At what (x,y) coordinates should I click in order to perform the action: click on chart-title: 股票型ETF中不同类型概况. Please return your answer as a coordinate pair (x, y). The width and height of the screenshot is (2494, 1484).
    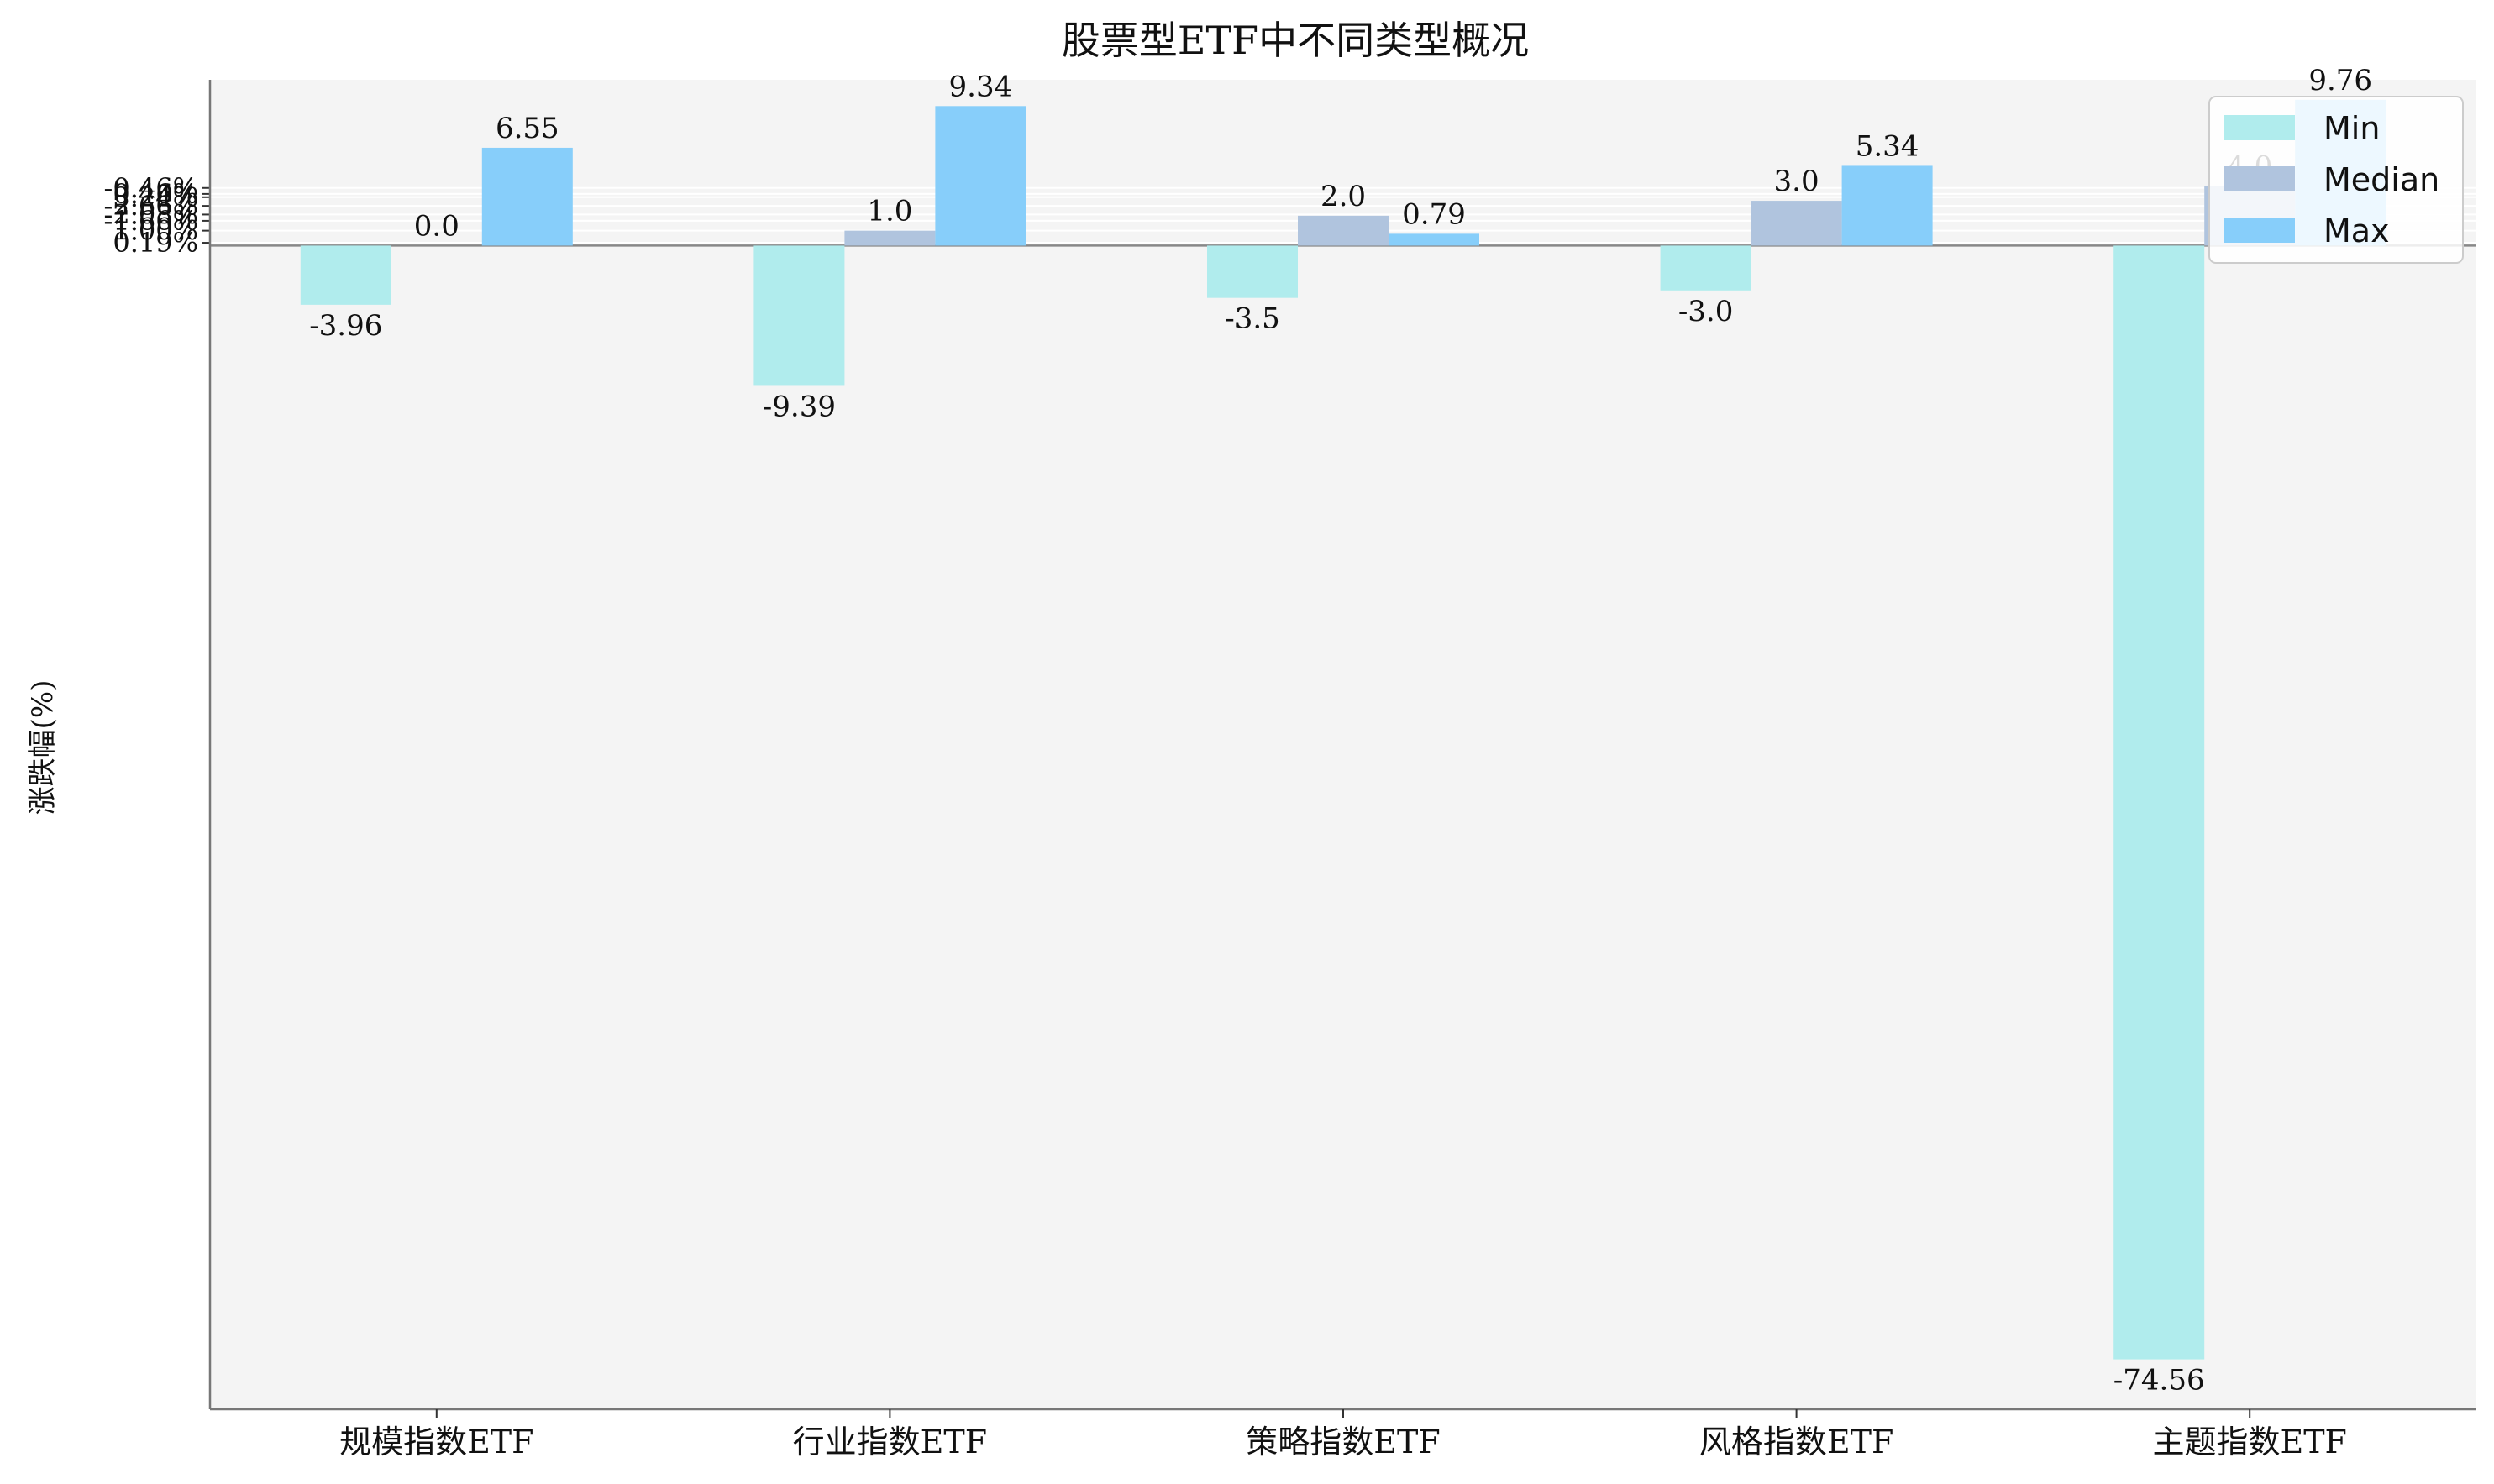
    Looking at the image, I should click on (1295, 41).